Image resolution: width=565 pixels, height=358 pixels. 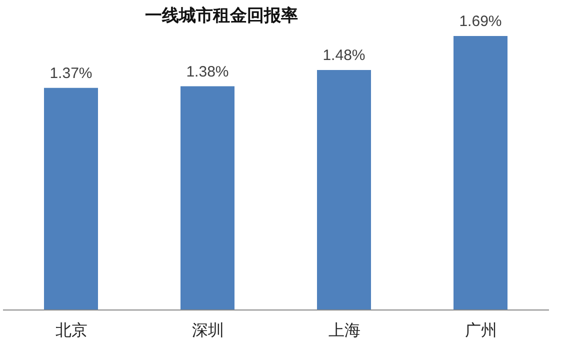 What do you see at coordinates (208, 330) in the screenshot?
I see `x-tick-label: 深圳` at bounding box center [208, 330].